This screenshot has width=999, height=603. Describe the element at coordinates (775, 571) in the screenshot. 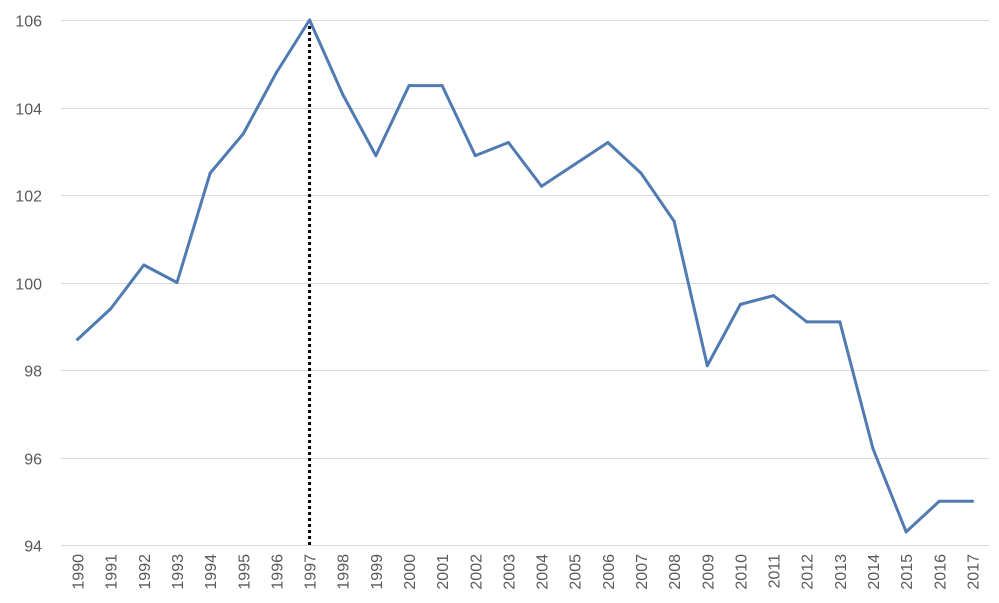

I see `x-tick-label: 2011` at that location.